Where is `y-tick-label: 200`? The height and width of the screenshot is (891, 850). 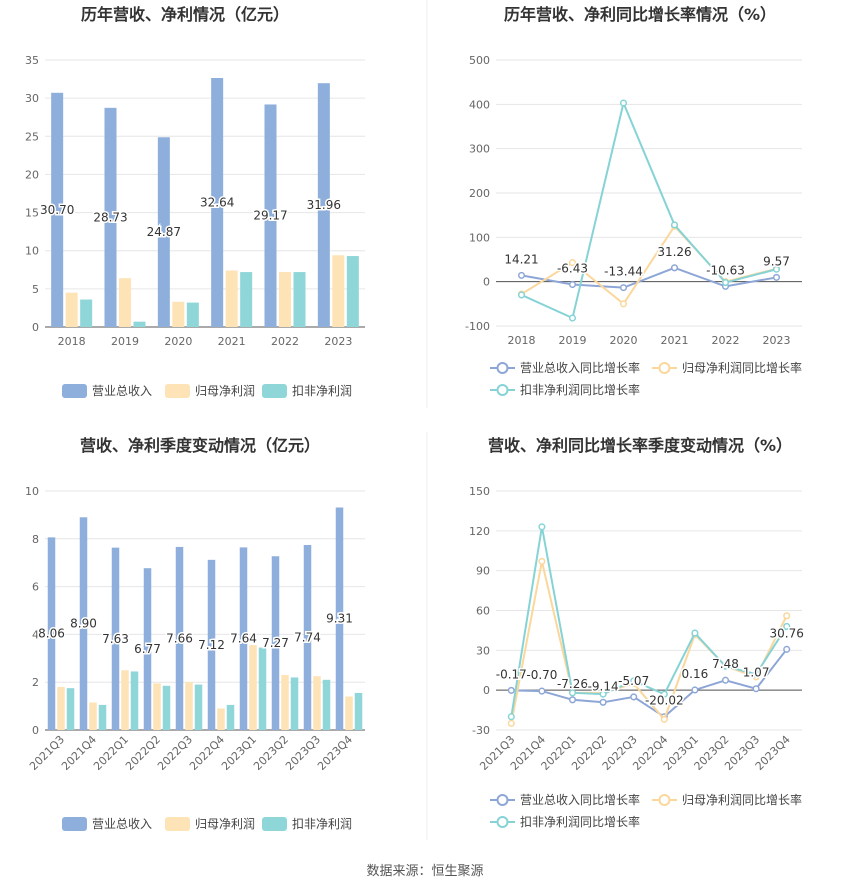 y-tick-label: 200 is located at coordinates (479, 193).